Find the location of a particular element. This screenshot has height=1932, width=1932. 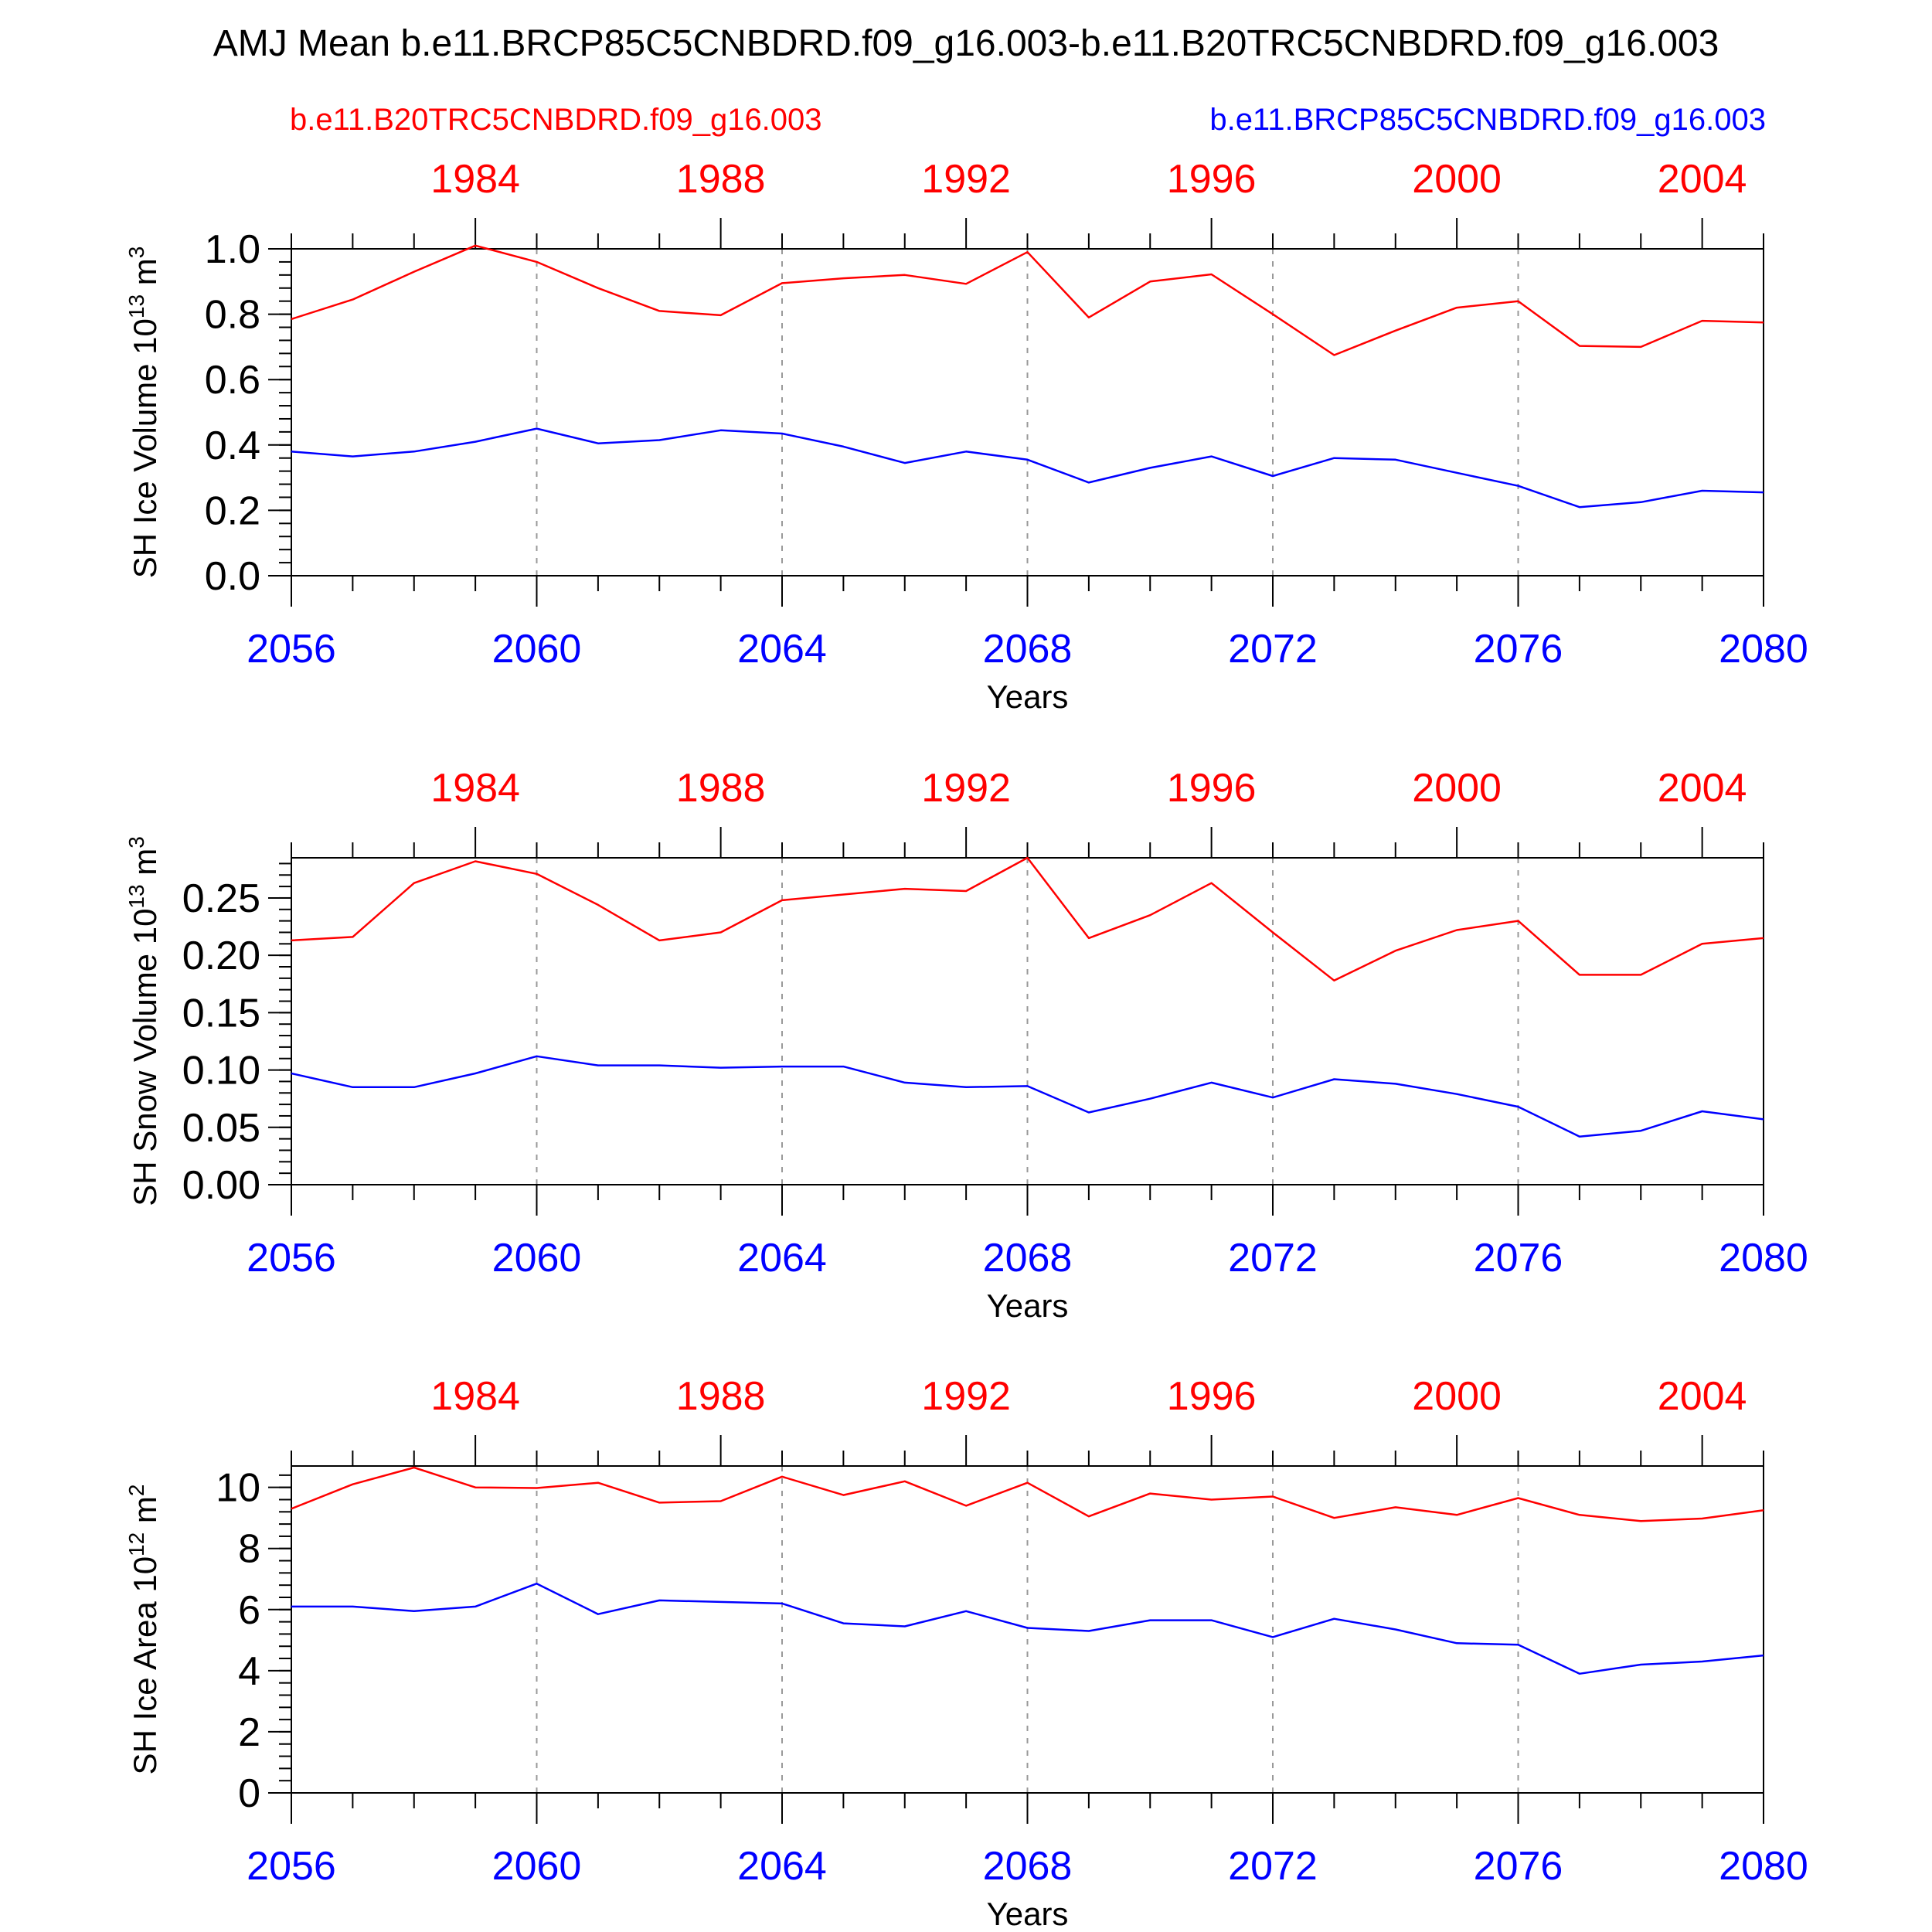

y-axis-label-part: SH Ice Volume 10 is located at coordinates (145, 448).